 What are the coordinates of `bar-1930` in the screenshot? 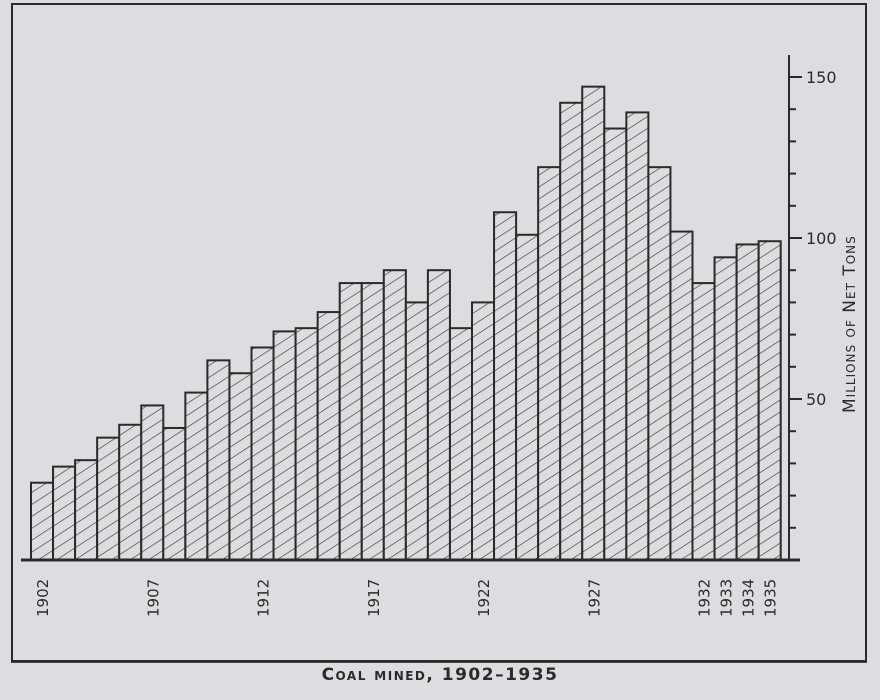 It's located at (659, 363).